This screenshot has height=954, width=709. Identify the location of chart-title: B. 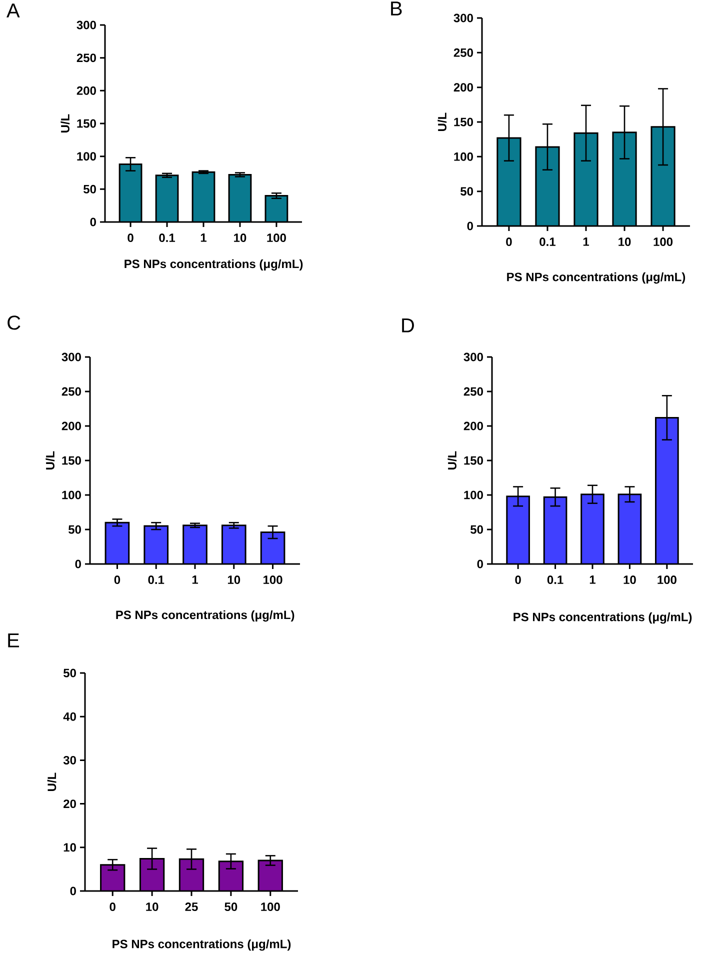
(396, 9).